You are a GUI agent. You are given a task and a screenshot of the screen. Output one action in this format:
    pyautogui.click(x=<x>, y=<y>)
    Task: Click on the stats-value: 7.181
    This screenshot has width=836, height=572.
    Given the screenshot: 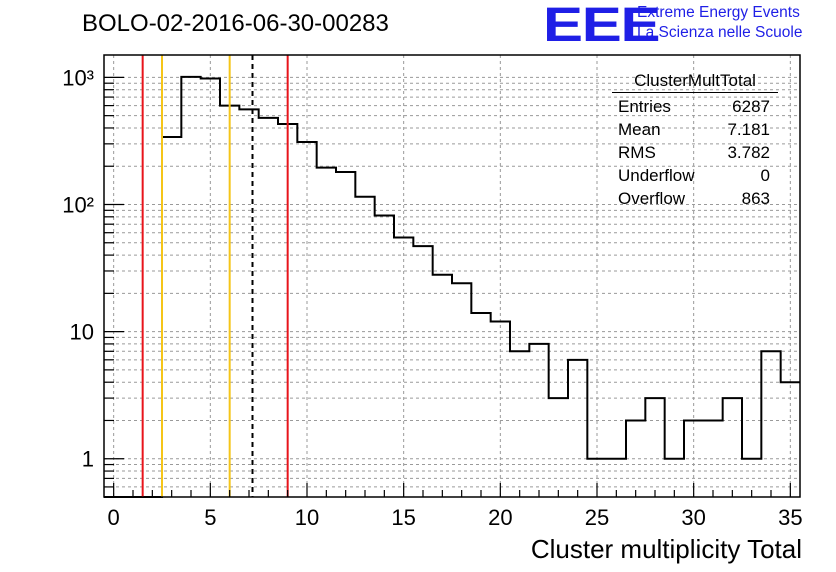 What is the action you would take?
    pyautogui.click(x=748, y=129)
    